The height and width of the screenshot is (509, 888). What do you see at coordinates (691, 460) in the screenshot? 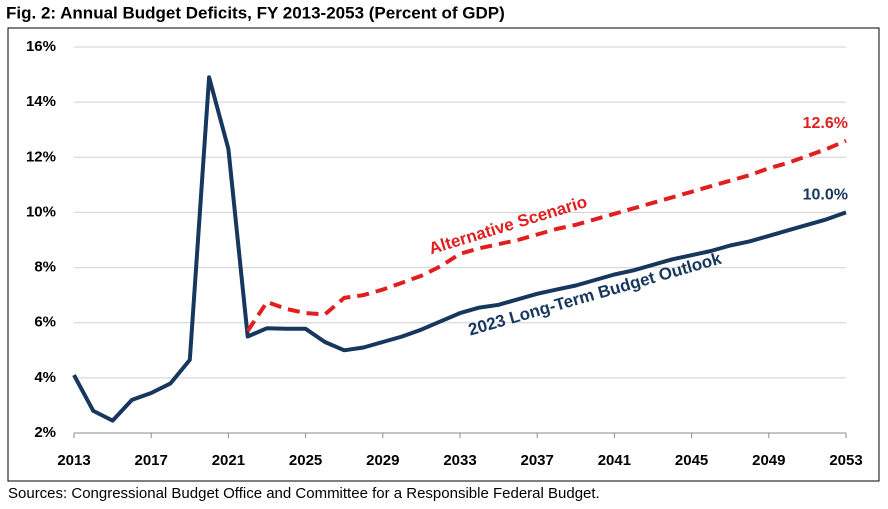
I see `x-tick-label: 2045` at bounding box center [691, 460].